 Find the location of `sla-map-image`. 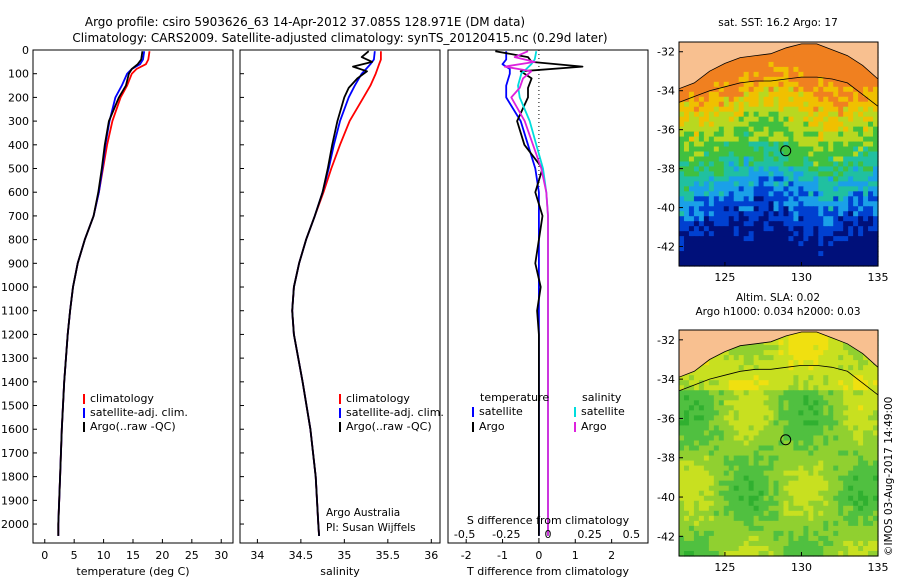

sla-map-image is located at coordinates (778, 443).